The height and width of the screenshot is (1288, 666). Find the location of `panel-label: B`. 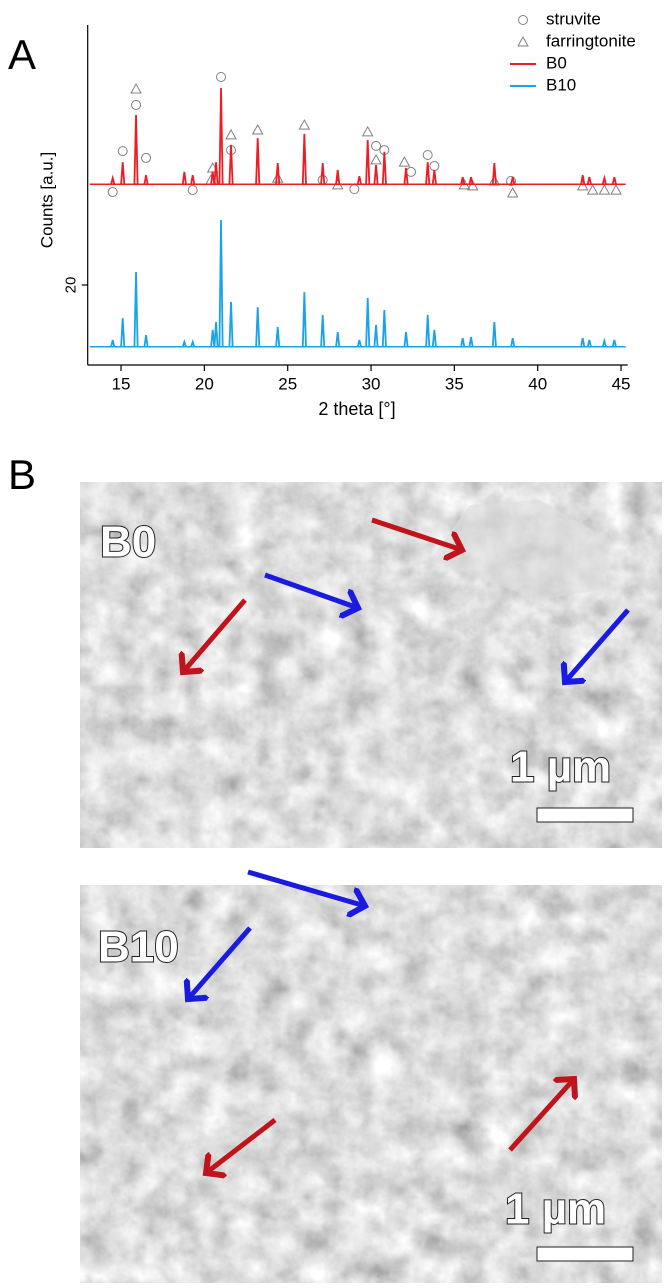

panel-label: B is located at coordinates (22, 474).